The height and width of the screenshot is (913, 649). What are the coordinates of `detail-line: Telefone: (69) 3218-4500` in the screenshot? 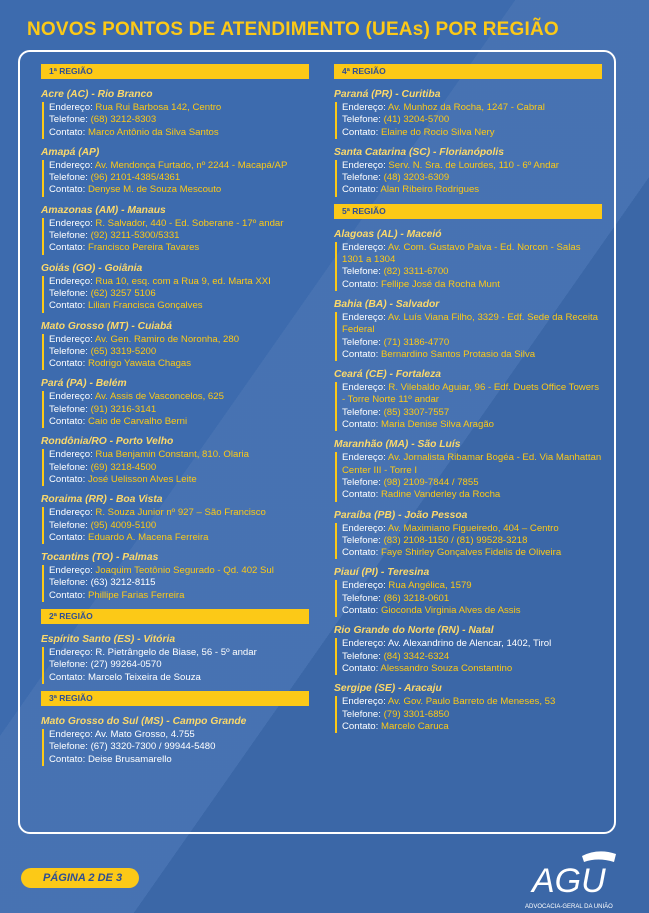 It's located at (179, 468).